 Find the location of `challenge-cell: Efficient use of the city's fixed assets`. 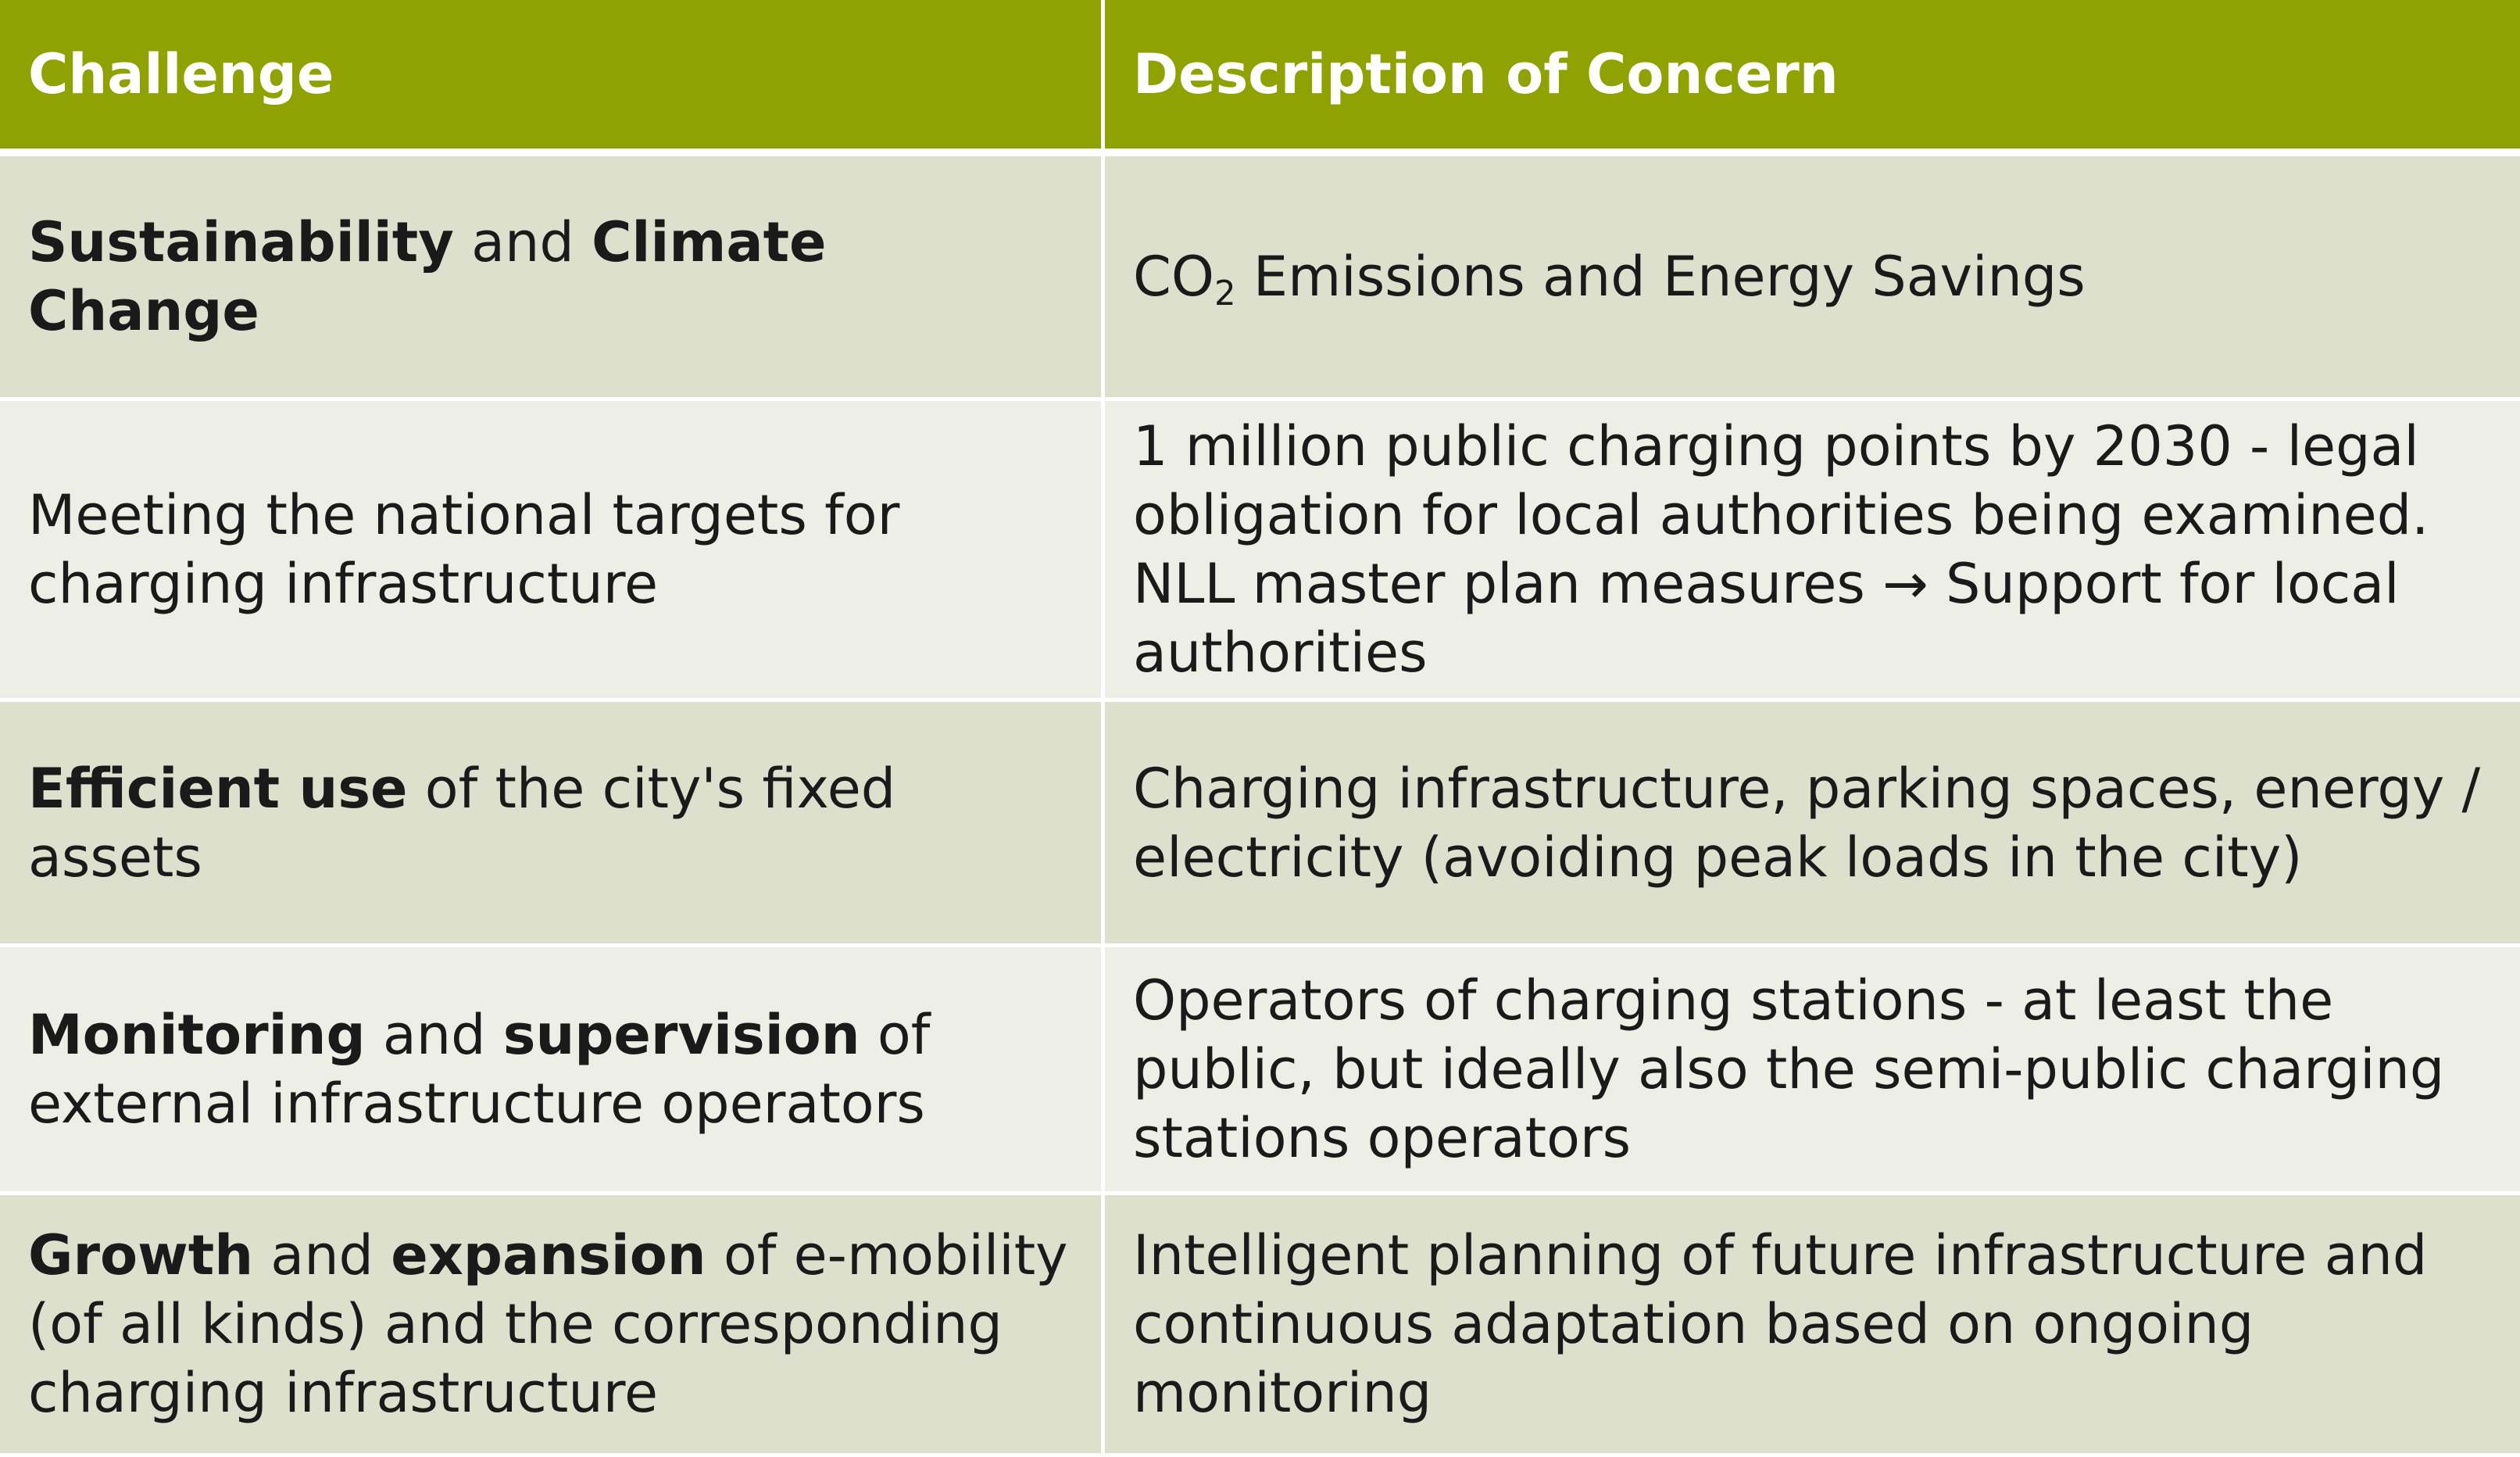

challenge-cell: Efficient use of the city's fixed assets is located at coordinates (552, 824).